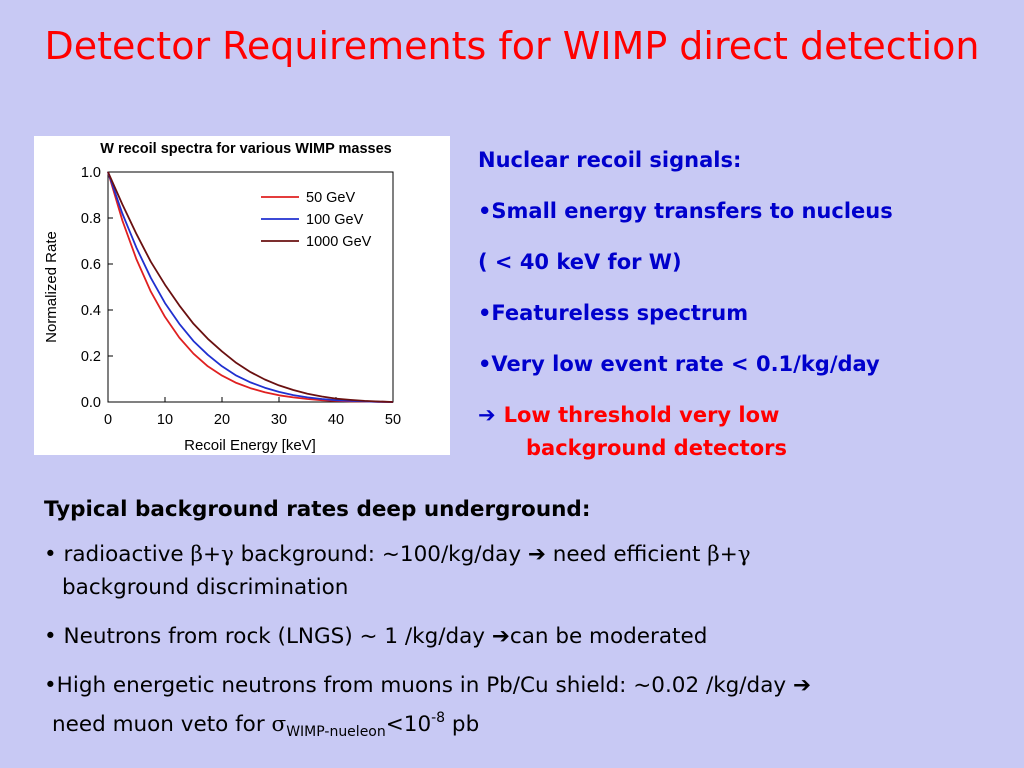  I want to click on x-tick-label: 20, so click(222, 420).